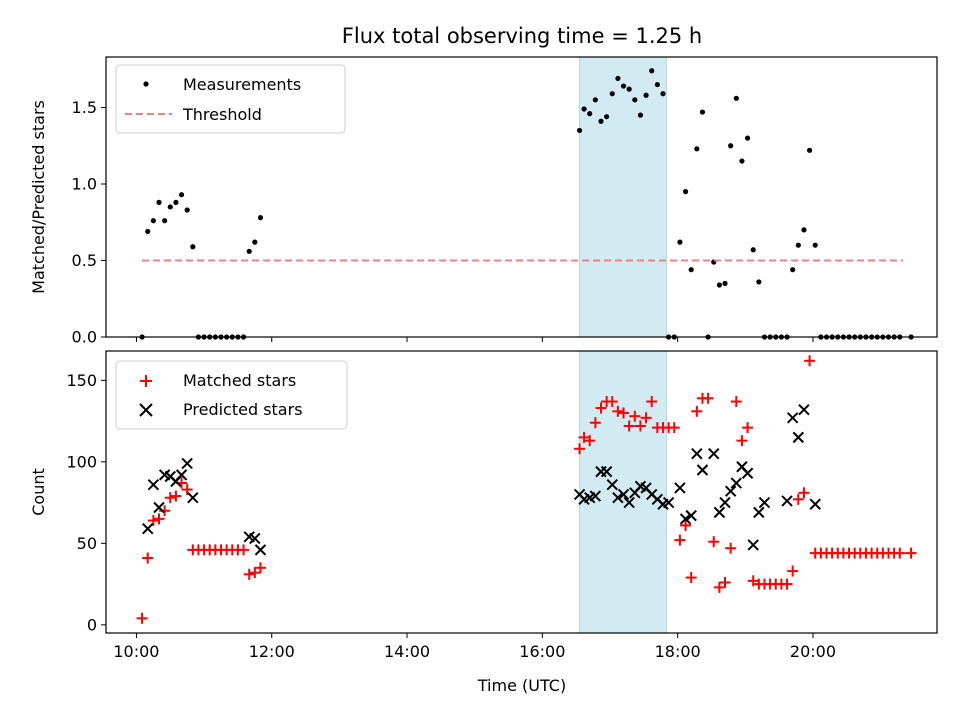  What do you see at coordinates (86, 502) in the screenshot?
I see `count-y-ticks: 0 50 100 150` at bounding box center [86, 502].